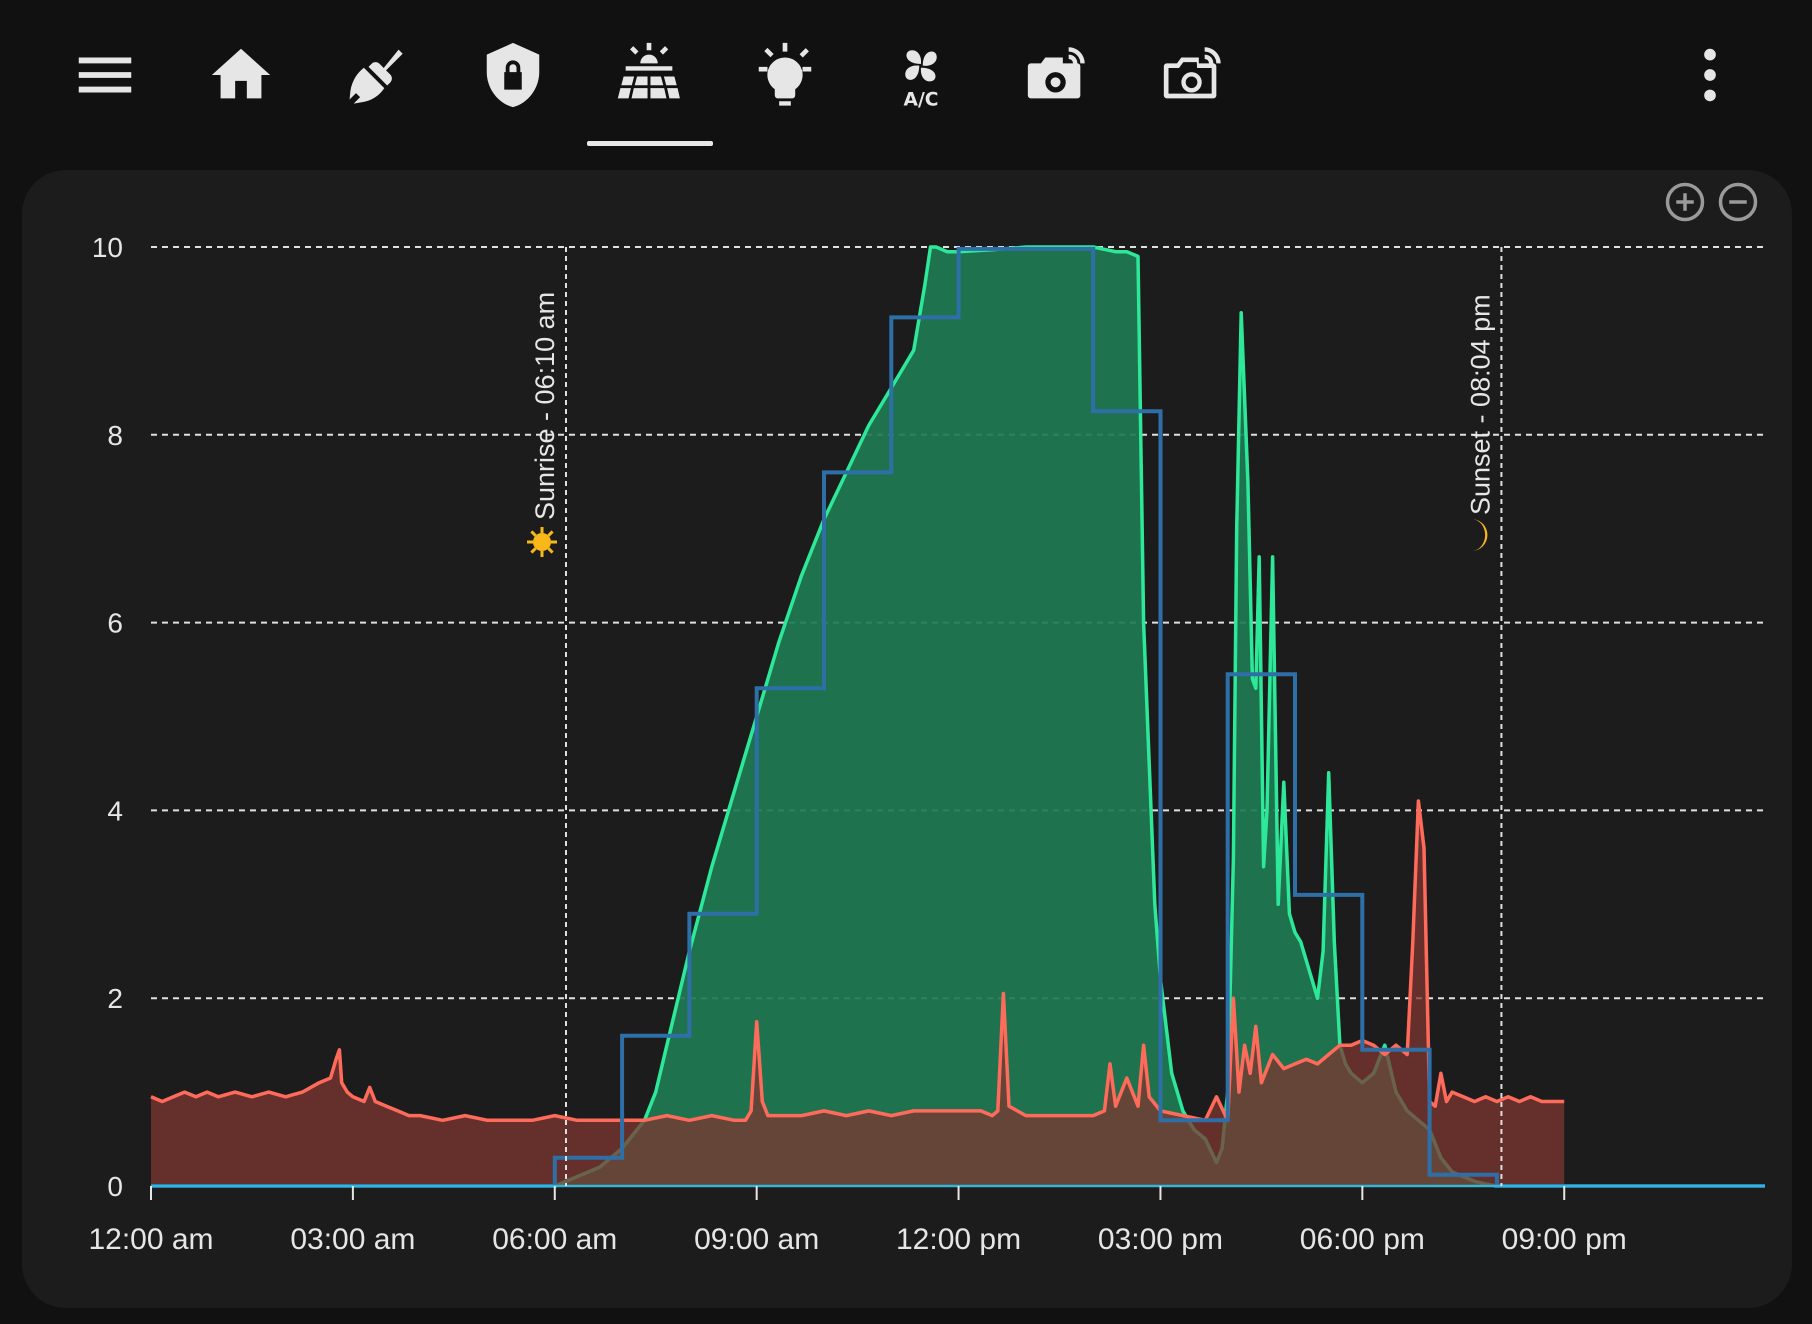 This screenshot has width=1812, height=1324. I want to click on x-tick-label: 09:00 pm, so click(1564, 1239).